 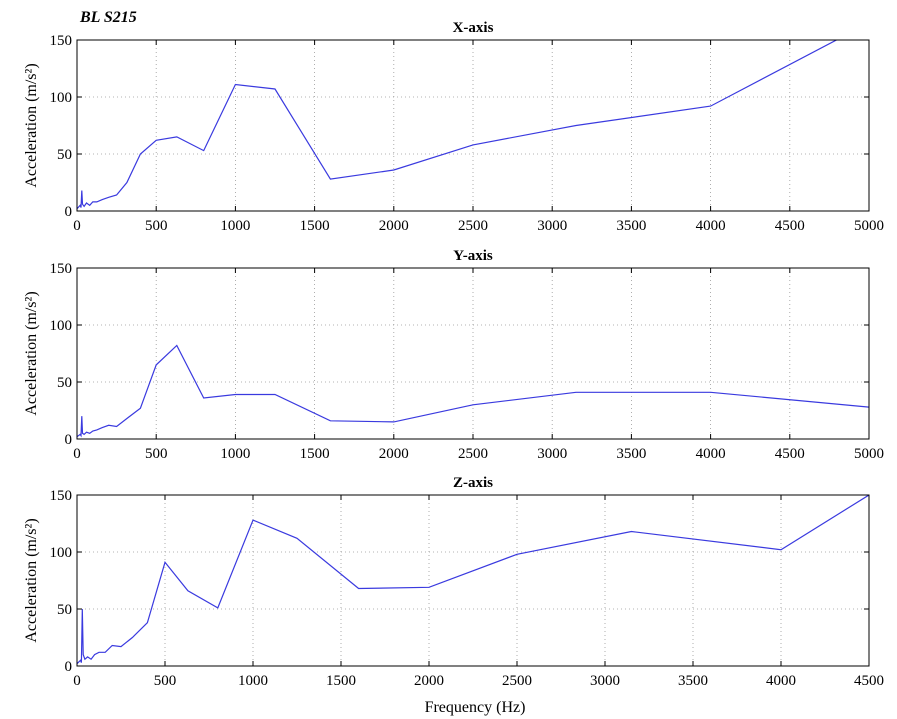 I want to click on chart-title: X-axis, so click(x=473, y=28).